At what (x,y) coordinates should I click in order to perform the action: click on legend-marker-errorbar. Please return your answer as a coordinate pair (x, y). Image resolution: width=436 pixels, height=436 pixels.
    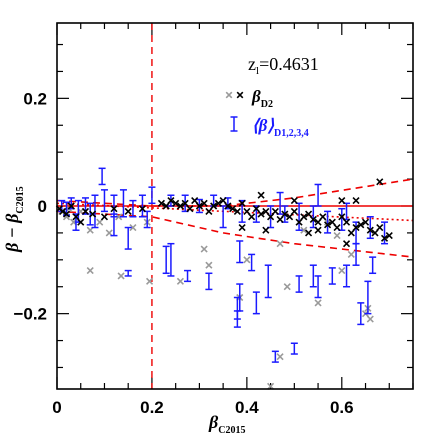
    Looking at the image, I should click on (234, 124).